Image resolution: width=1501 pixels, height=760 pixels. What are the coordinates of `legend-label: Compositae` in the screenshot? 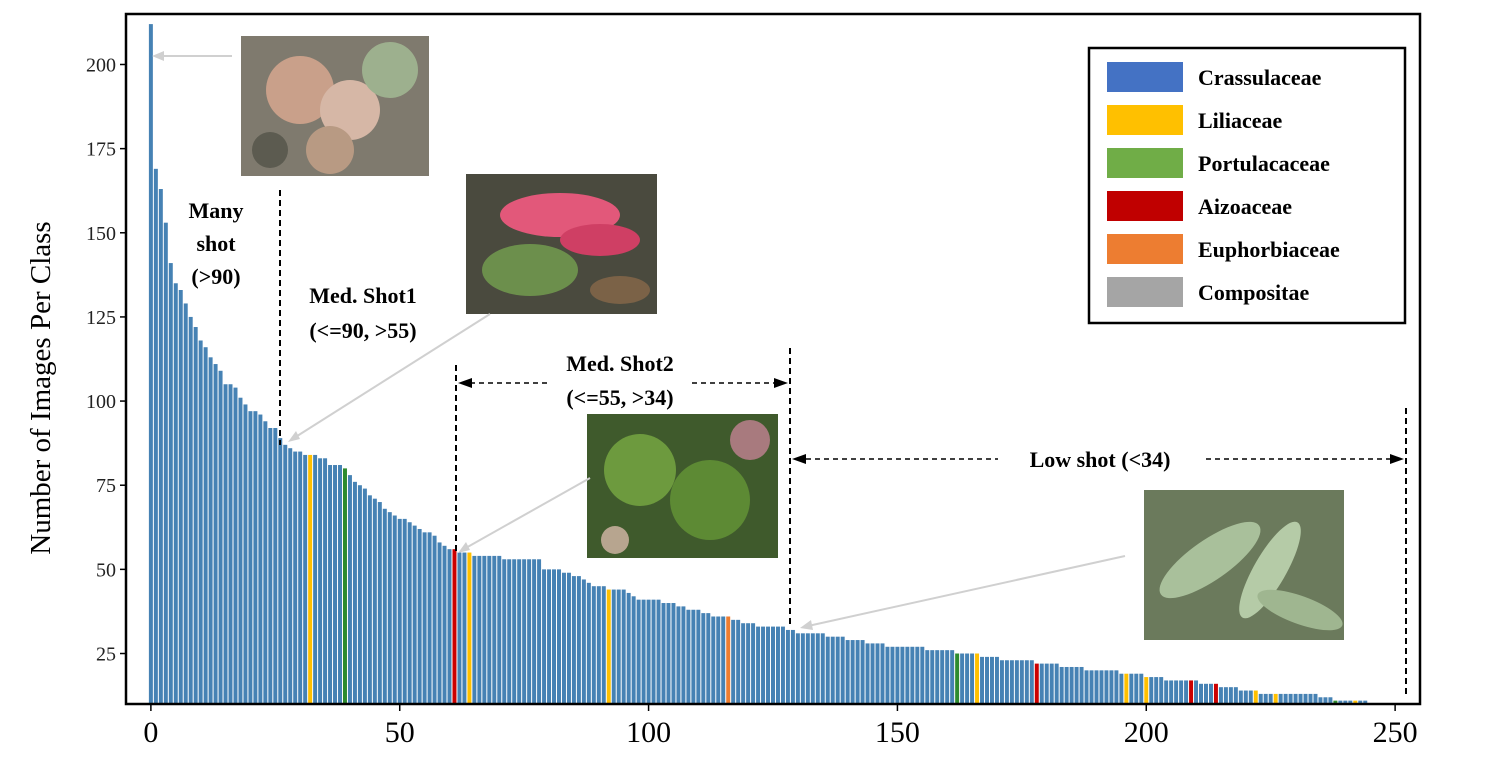 It's located at (1253, 292).